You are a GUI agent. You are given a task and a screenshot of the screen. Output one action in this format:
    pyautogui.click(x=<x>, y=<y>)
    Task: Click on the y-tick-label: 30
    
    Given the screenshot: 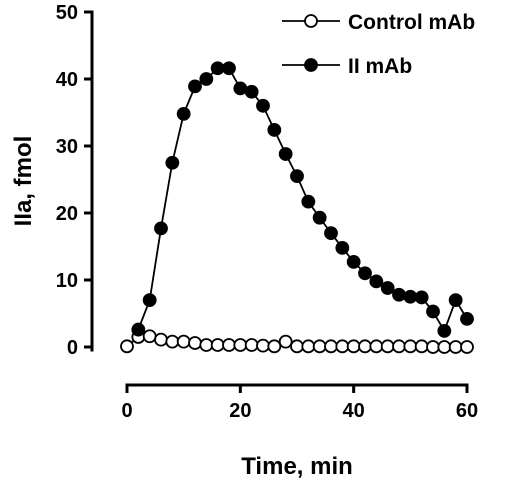 What is the action you would take?
    pyautogui.click(x=67, y=147)
    